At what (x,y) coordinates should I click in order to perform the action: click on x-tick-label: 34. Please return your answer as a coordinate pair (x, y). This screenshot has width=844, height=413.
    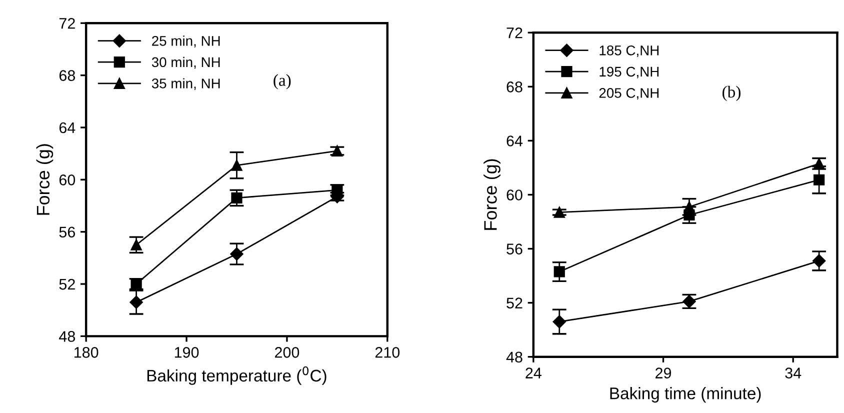
    Looking at the image, I should click on (793, 373).